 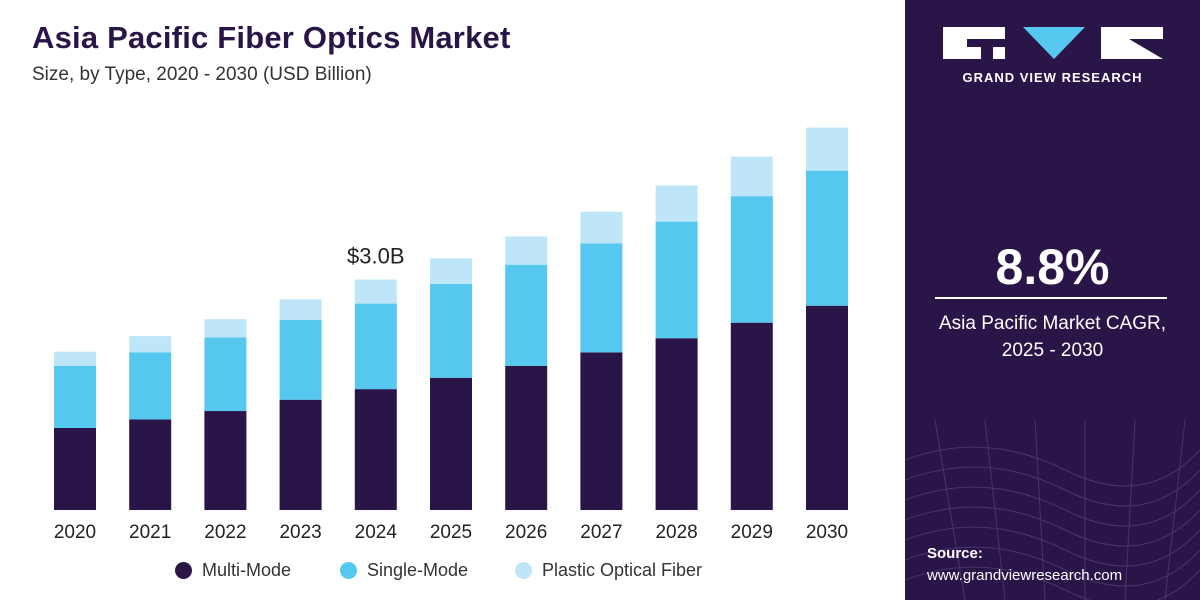 I want to click on chart-subtitle: Size, by Type, 2020 - 2030 (USD Billion), so click(x=202, y=74).